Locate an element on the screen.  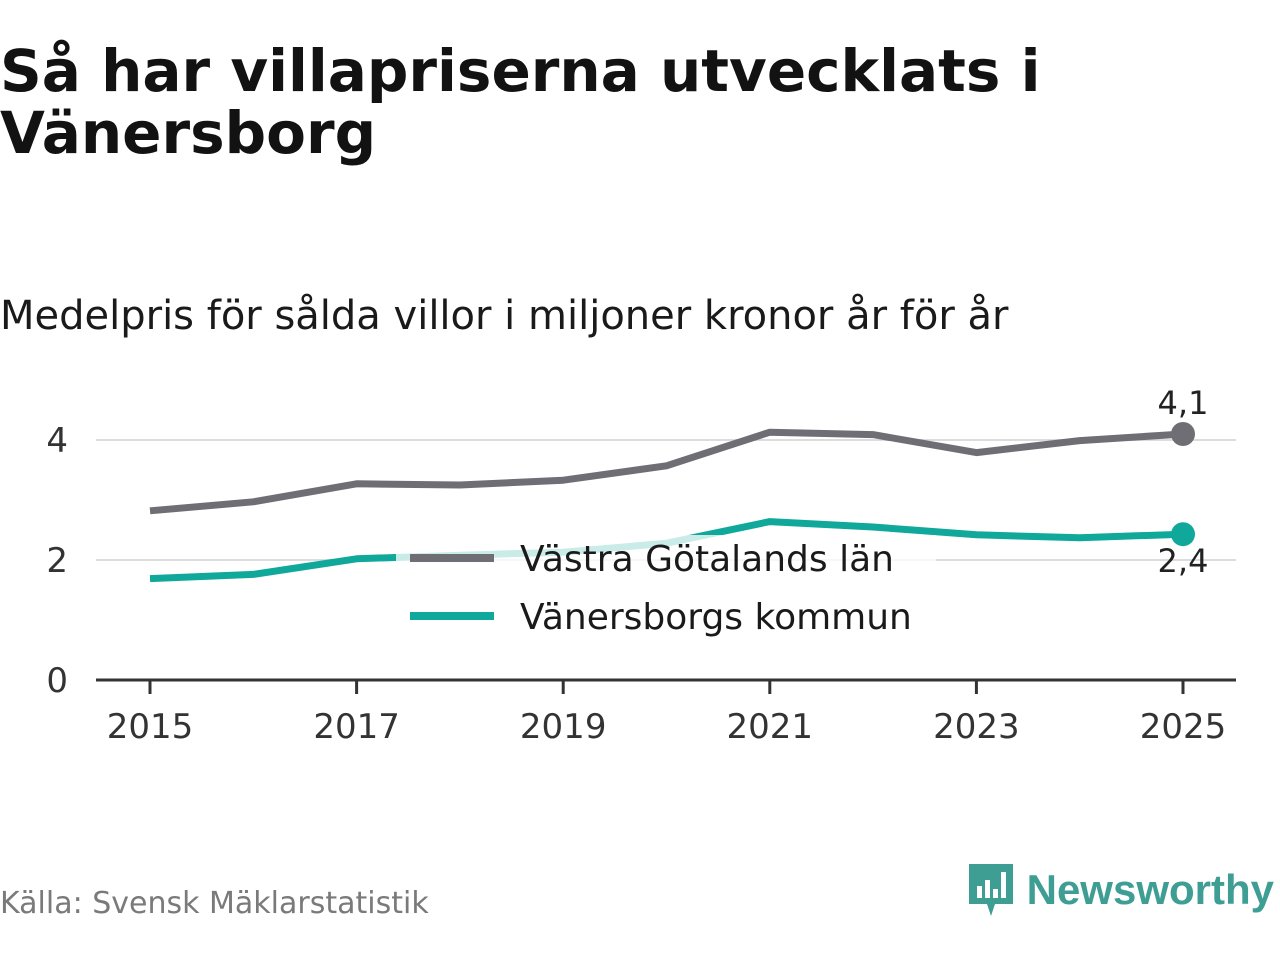
x-tick-label: 2021 is located at coordinates (770, 727).